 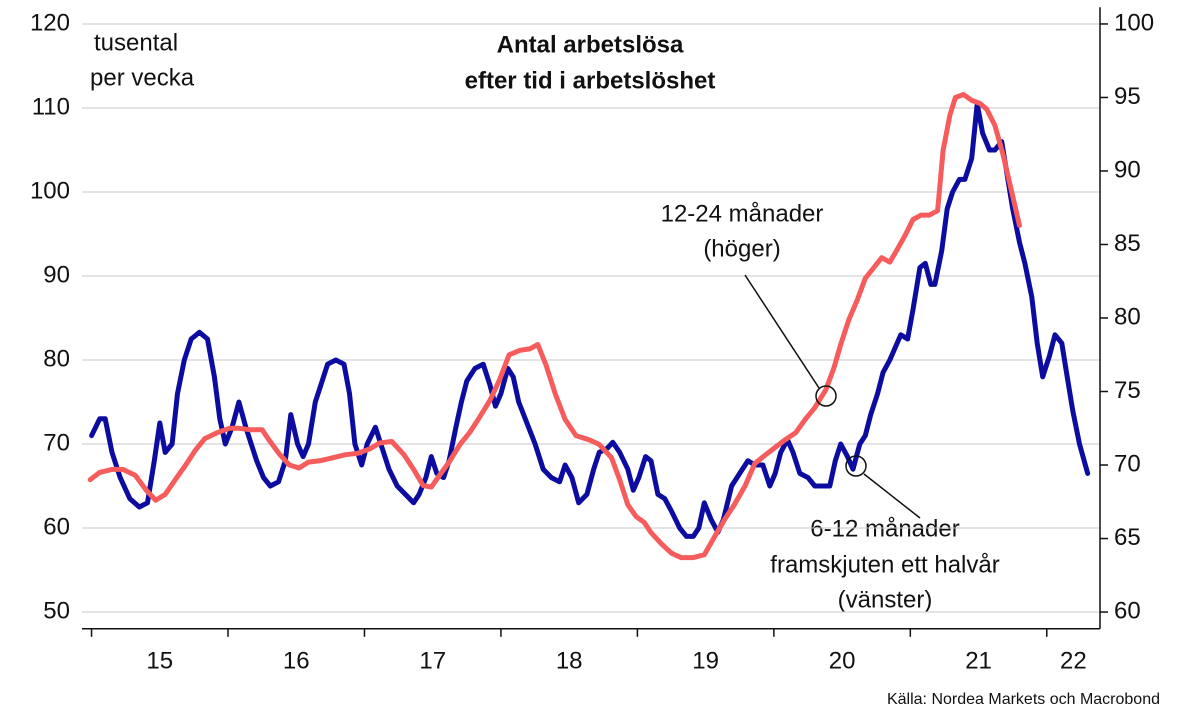 I want to click on x-tick-label: 19, so click(x=705, y=660).